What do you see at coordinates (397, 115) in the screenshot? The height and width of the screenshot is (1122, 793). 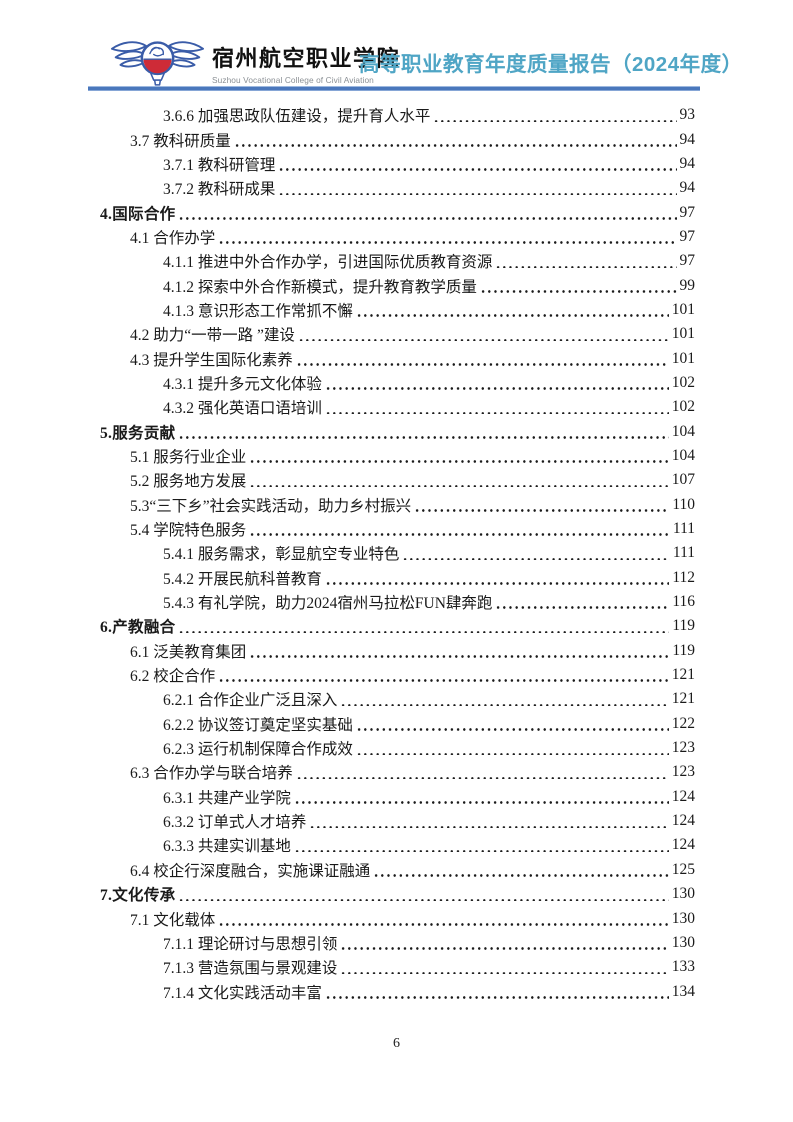 I see `toc-entry: 3.6.6 加强思政队伍建设，提升育人水平 93` at bounding box center [397, 115].